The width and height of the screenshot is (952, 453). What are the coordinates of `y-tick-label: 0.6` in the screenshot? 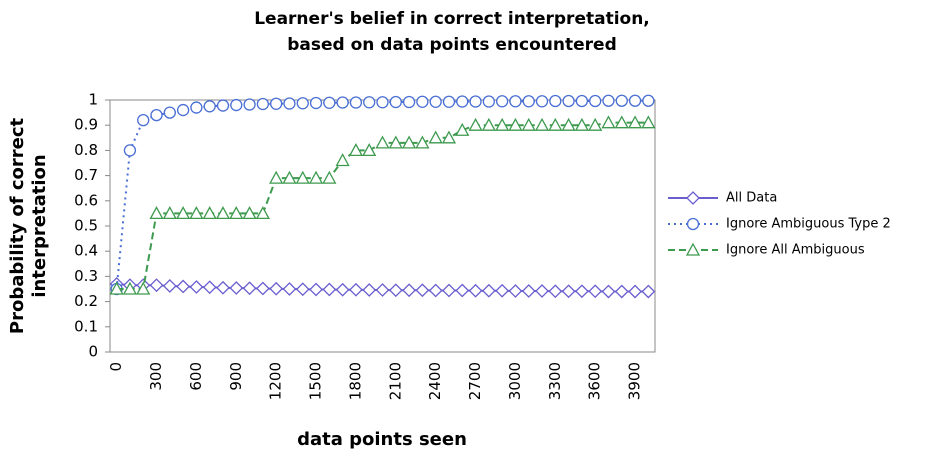 It's located at (86, 200).